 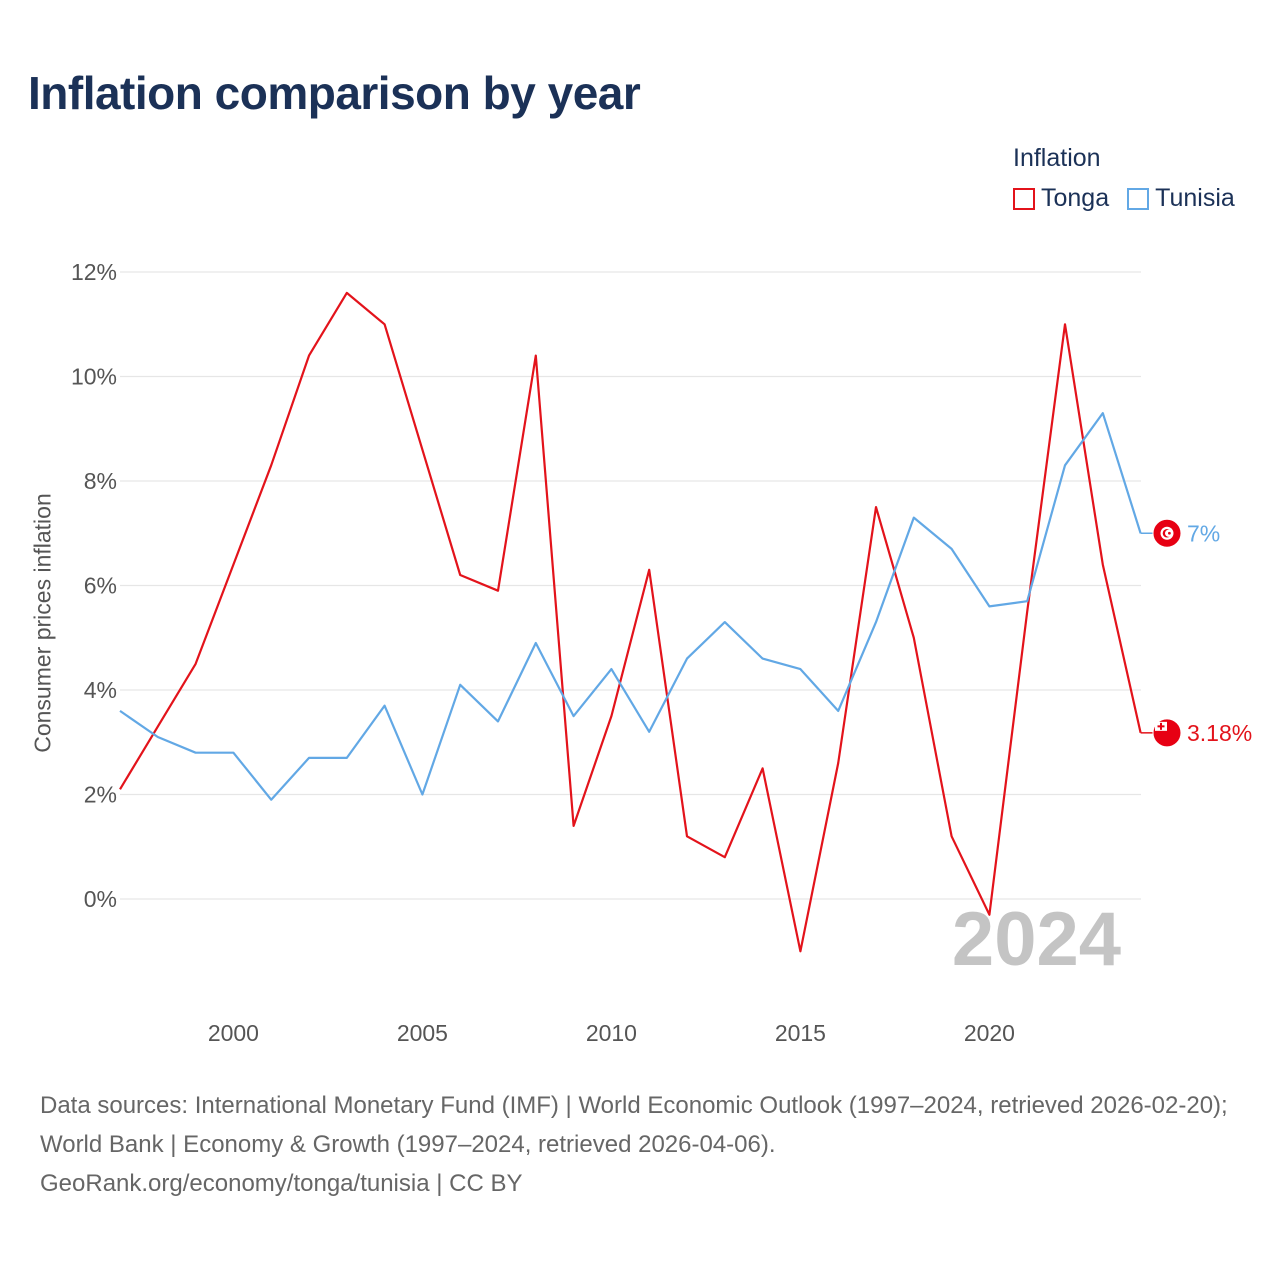 I want to click on y-tick-labels: 0% 2% 4% 6% 8% 10% 12%, so click(x=94, y=585).